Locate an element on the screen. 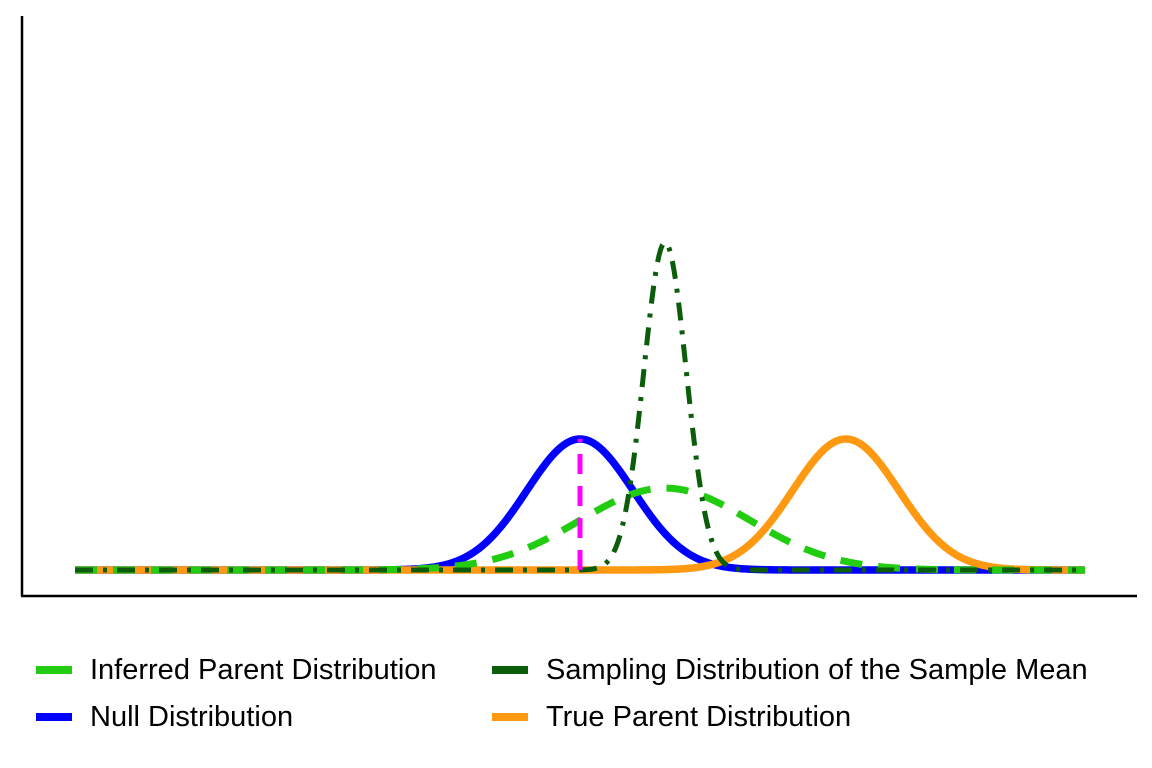 Image resolution: width=1152 pixels, height=768 pixels. legend-item-sampling-distribution: Sampling Distribution of the Sample Mean is located at coordinates (790, 670).